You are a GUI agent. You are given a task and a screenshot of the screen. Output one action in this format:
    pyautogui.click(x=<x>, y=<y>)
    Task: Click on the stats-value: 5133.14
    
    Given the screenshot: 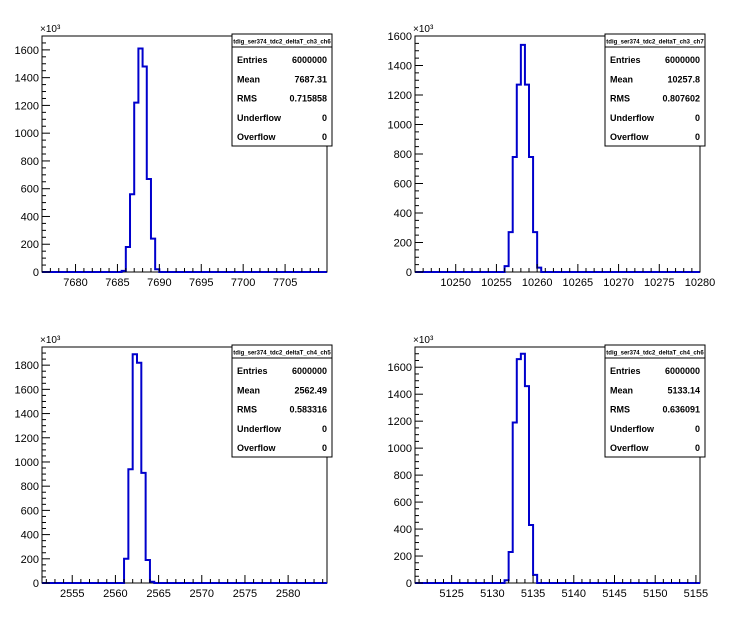 What is the action you would take?
    pyautogui.click(x=683, y=390)
    